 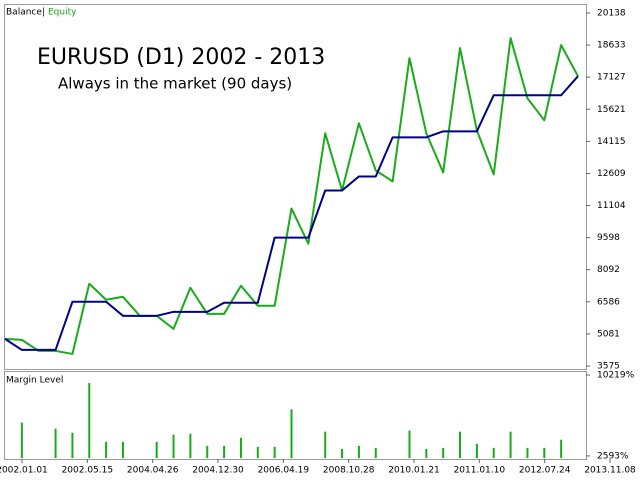 I want to click on y-tick-label: 3575, so click(x=608, y=366).